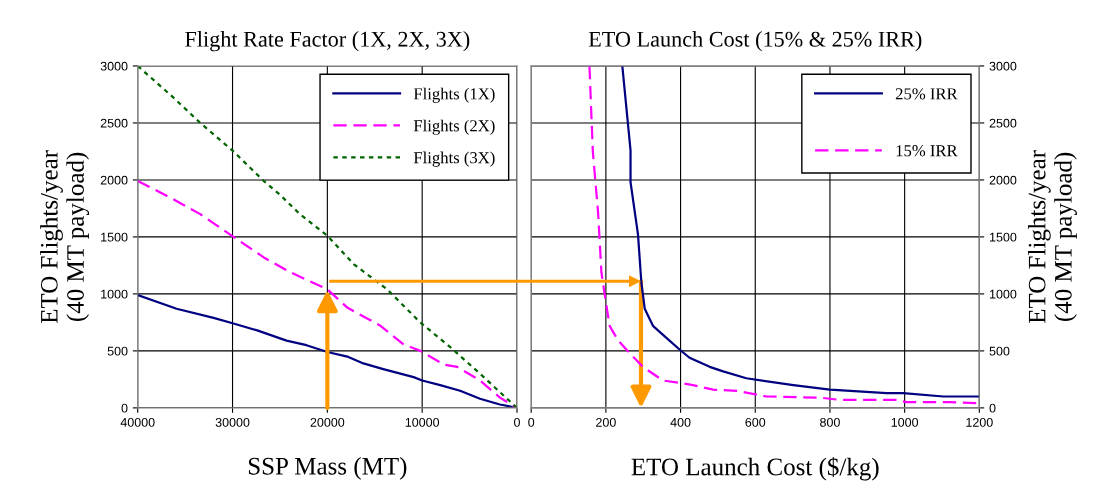  I want to click on y-tick-label: 500, so click(117, 351).